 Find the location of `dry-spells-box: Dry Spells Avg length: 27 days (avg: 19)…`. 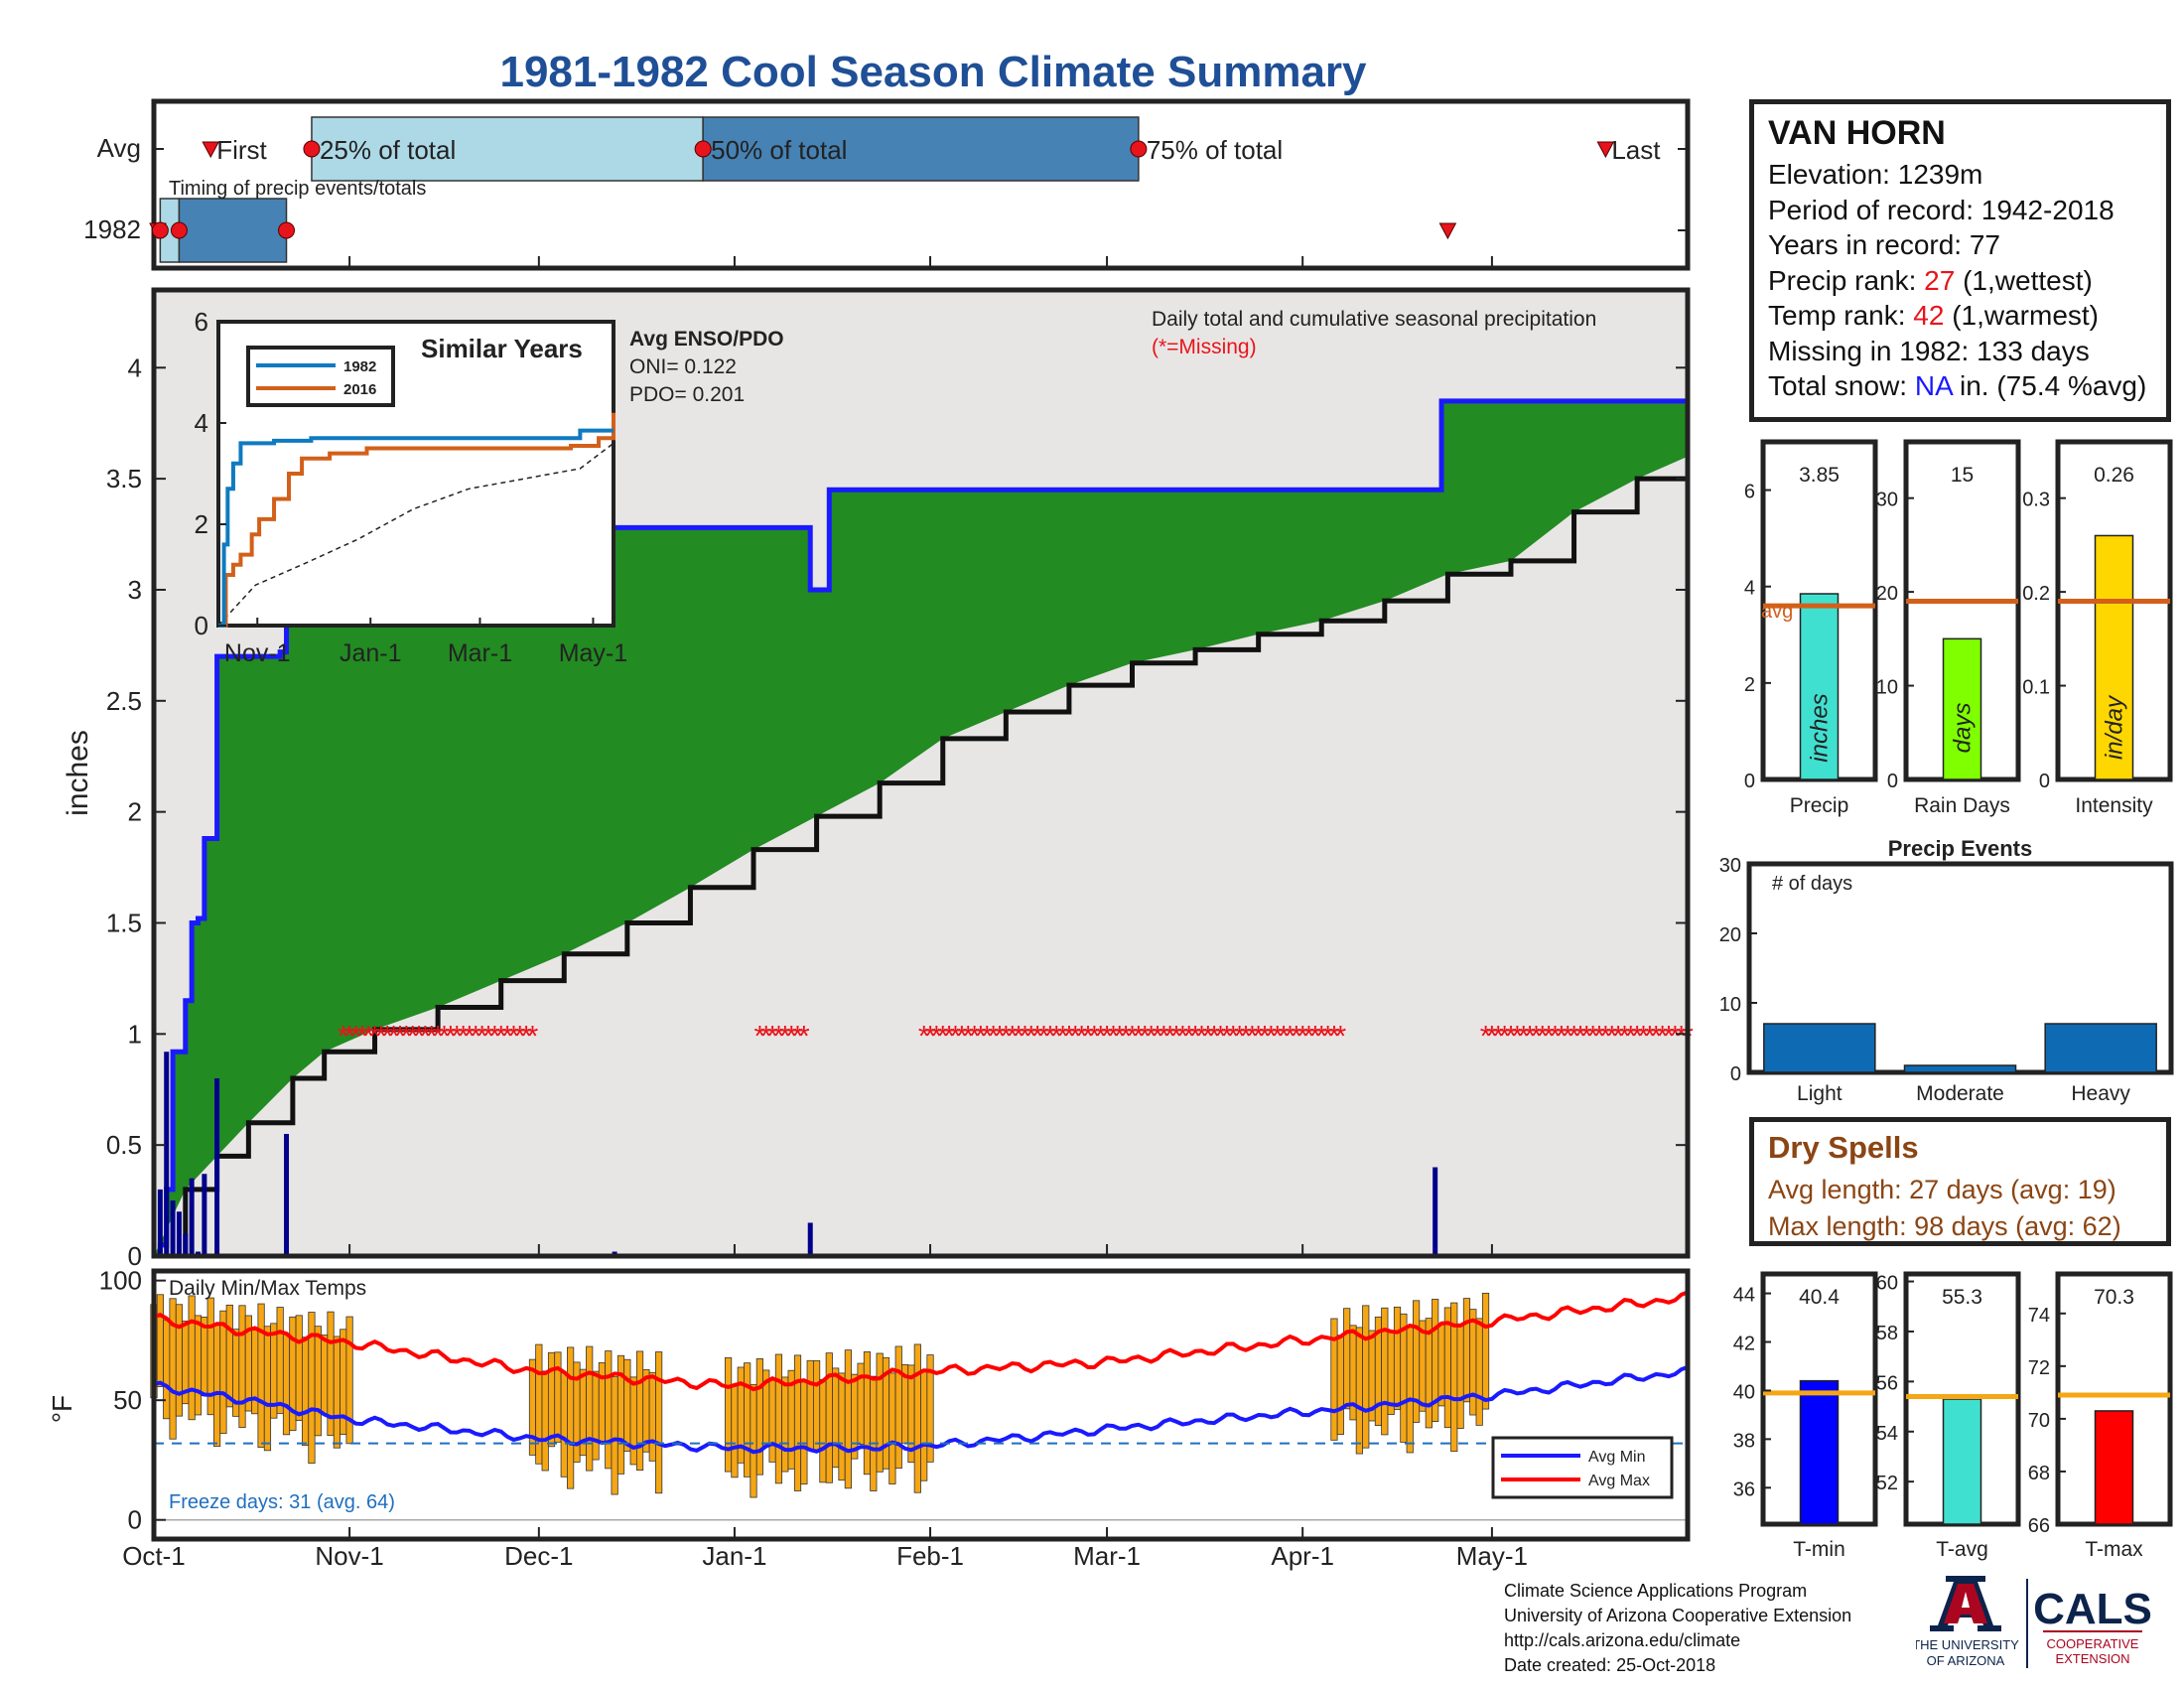

dry-spells-box: Dry Spells Avg length: 27 days (avg: 19)… is located at coordinates (1960, 1181).